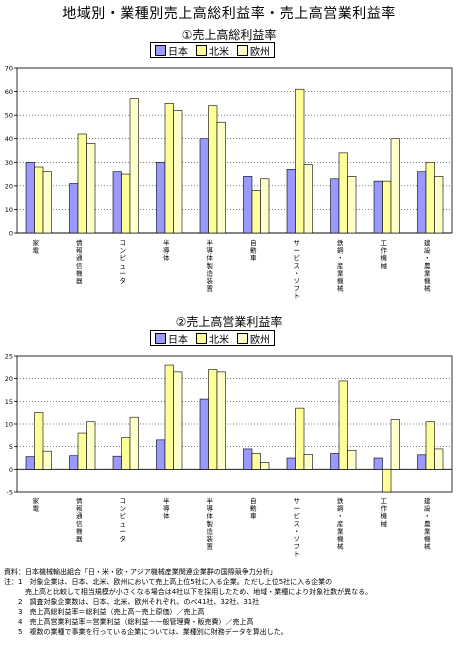  Describe the element at coordinates (79, 281) in the screenshot. I see `chart1-category-label: 器` at that location.